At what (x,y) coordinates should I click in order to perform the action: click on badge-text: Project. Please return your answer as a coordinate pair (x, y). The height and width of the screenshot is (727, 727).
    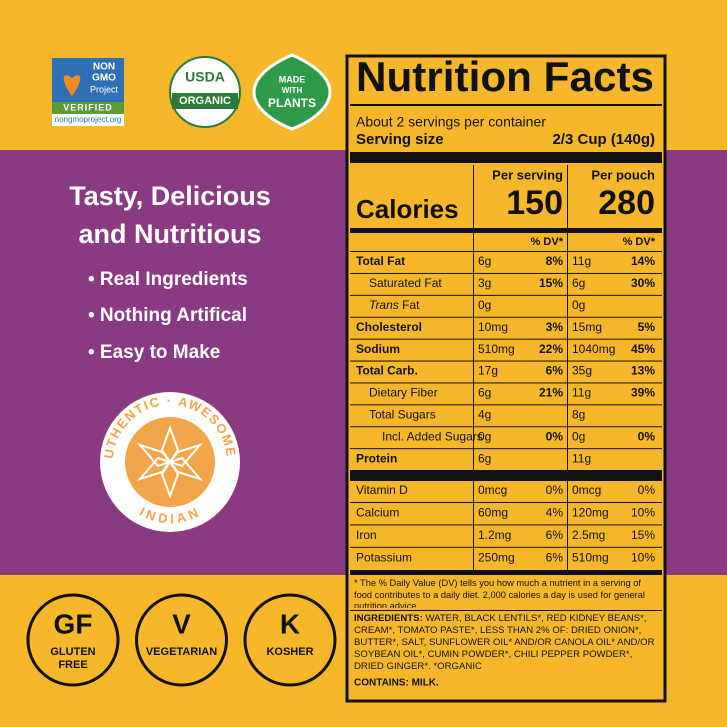
    Looking at the image, I should click on (104, 89).